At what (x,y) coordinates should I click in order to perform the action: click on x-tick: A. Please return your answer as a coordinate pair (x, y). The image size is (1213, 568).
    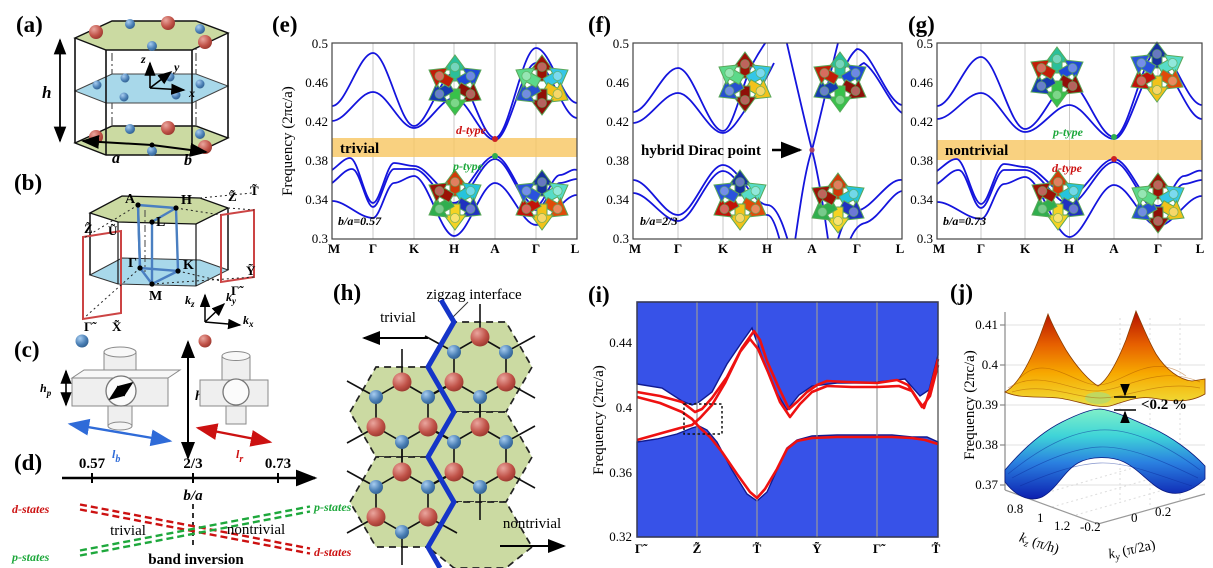
    Looking at the image, I should click on (495, 248).